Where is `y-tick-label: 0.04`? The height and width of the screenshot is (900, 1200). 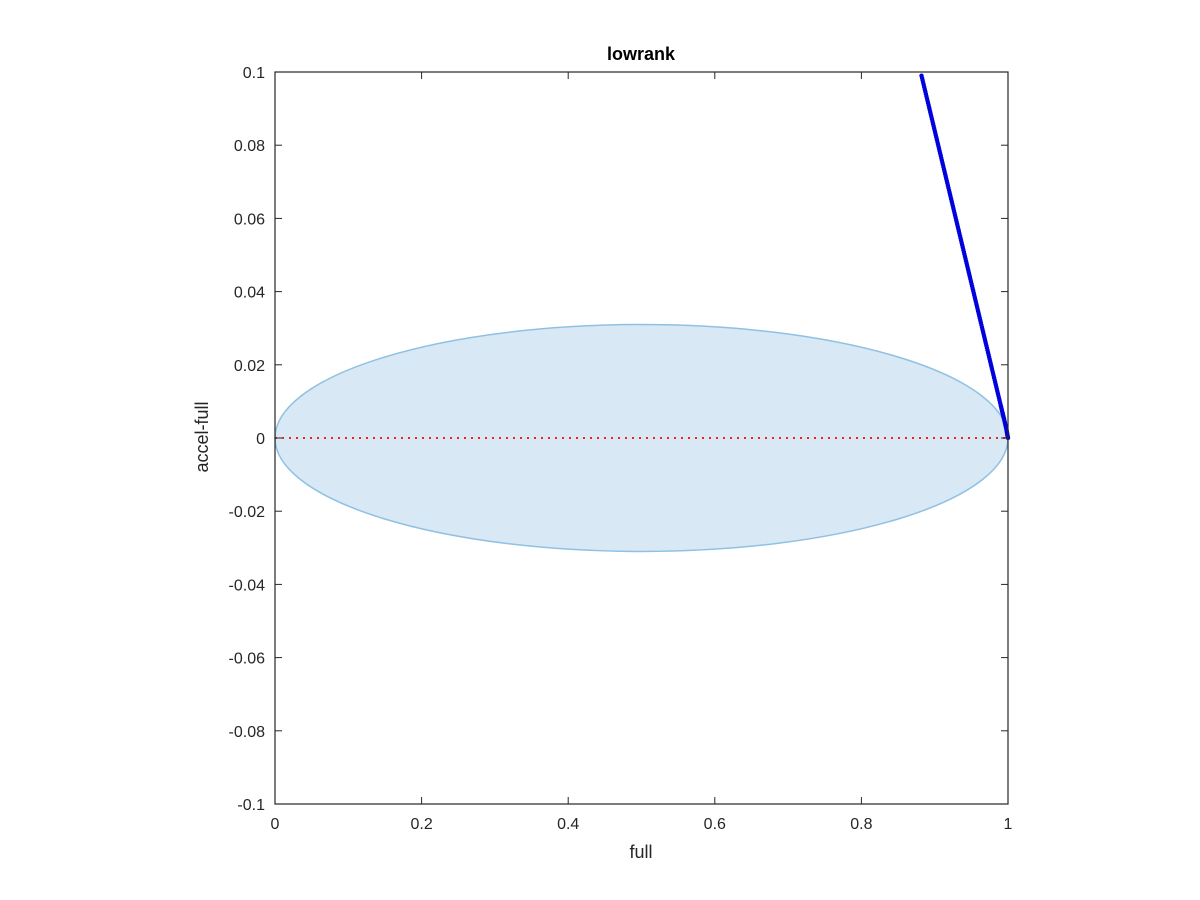 y-tick-label: 0.04 is located at coordinates (249, 293).